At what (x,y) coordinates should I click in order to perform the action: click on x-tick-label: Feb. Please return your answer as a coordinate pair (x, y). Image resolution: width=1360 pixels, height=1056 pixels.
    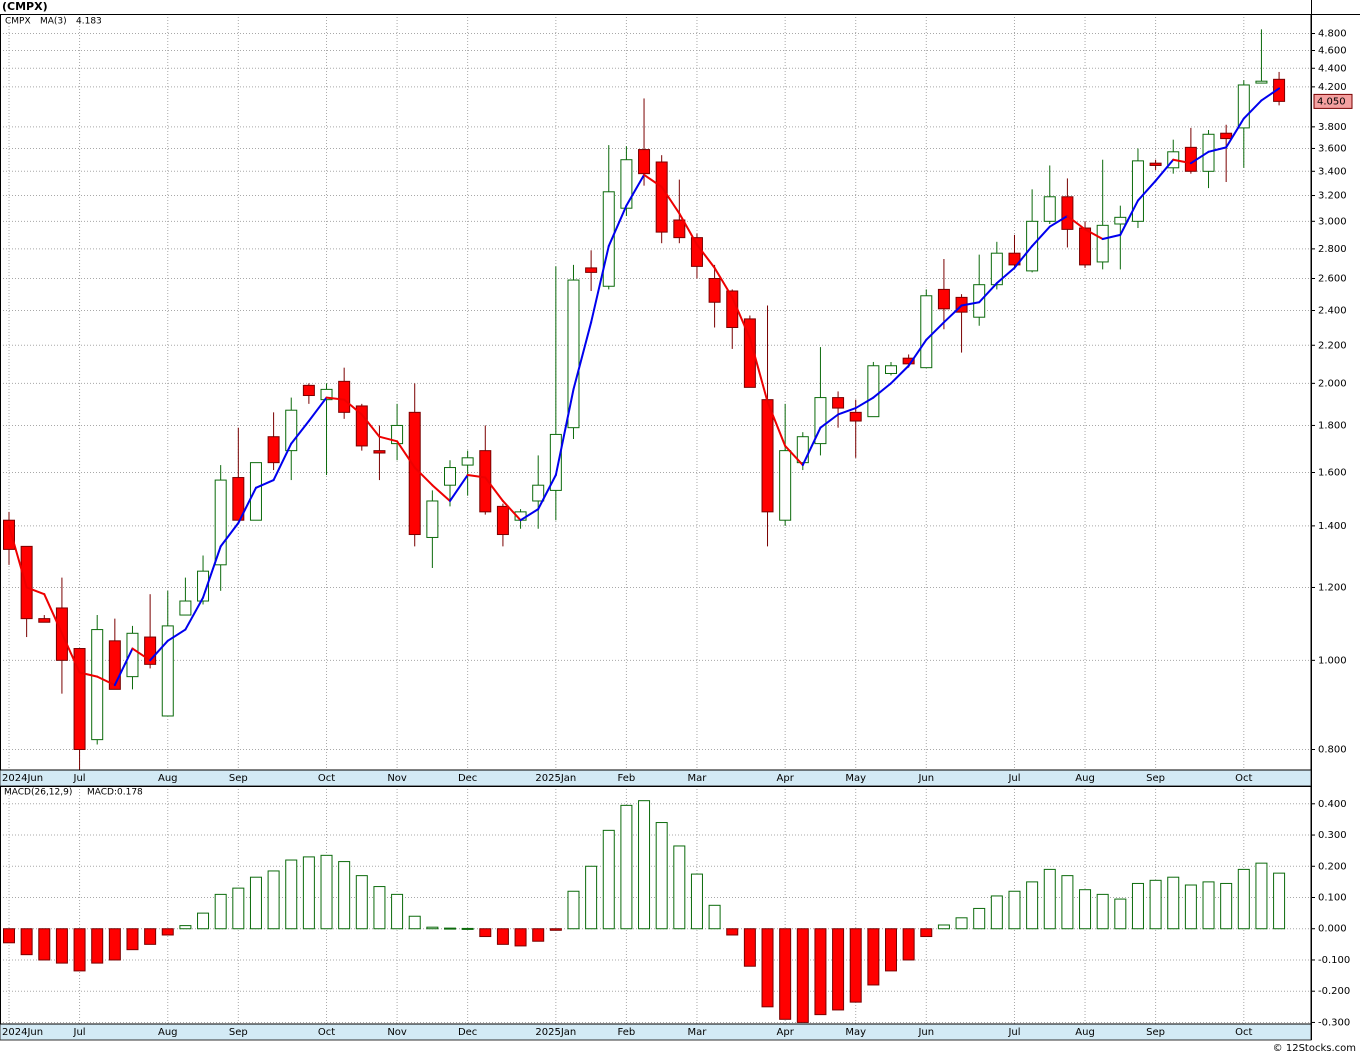
    Looking at the image, I should click on (627, 1032).